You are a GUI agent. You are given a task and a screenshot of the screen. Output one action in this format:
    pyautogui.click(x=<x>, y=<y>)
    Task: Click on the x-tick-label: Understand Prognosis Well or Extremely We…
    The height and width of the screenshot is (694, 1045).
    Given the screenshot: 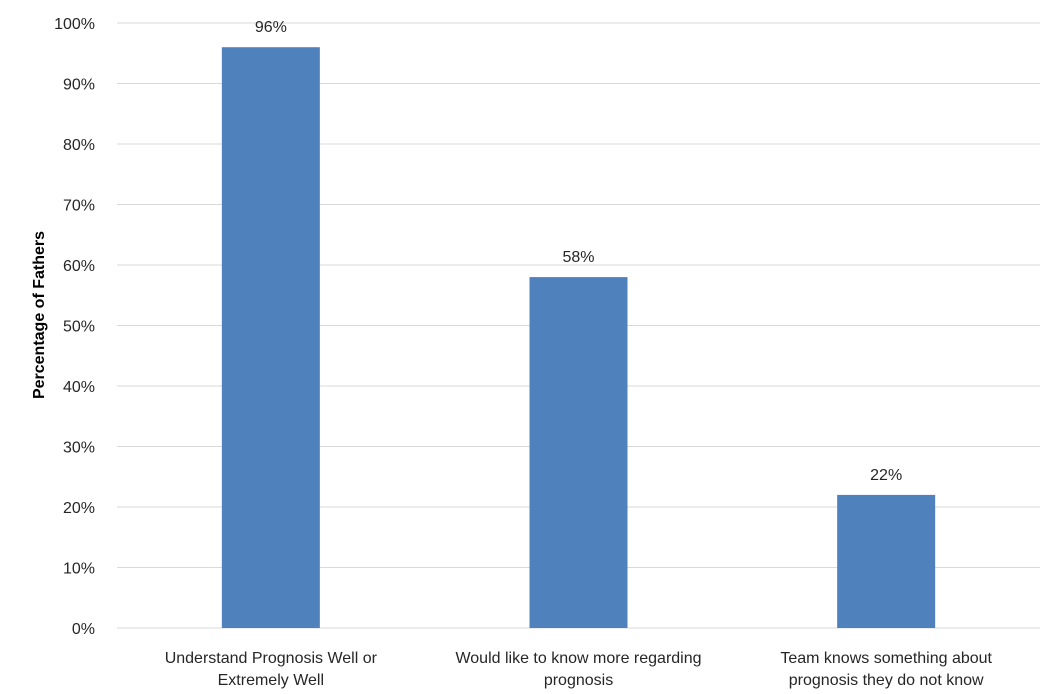 What is the action you would take?
    pyautogui.click(x=271, y=669)
    